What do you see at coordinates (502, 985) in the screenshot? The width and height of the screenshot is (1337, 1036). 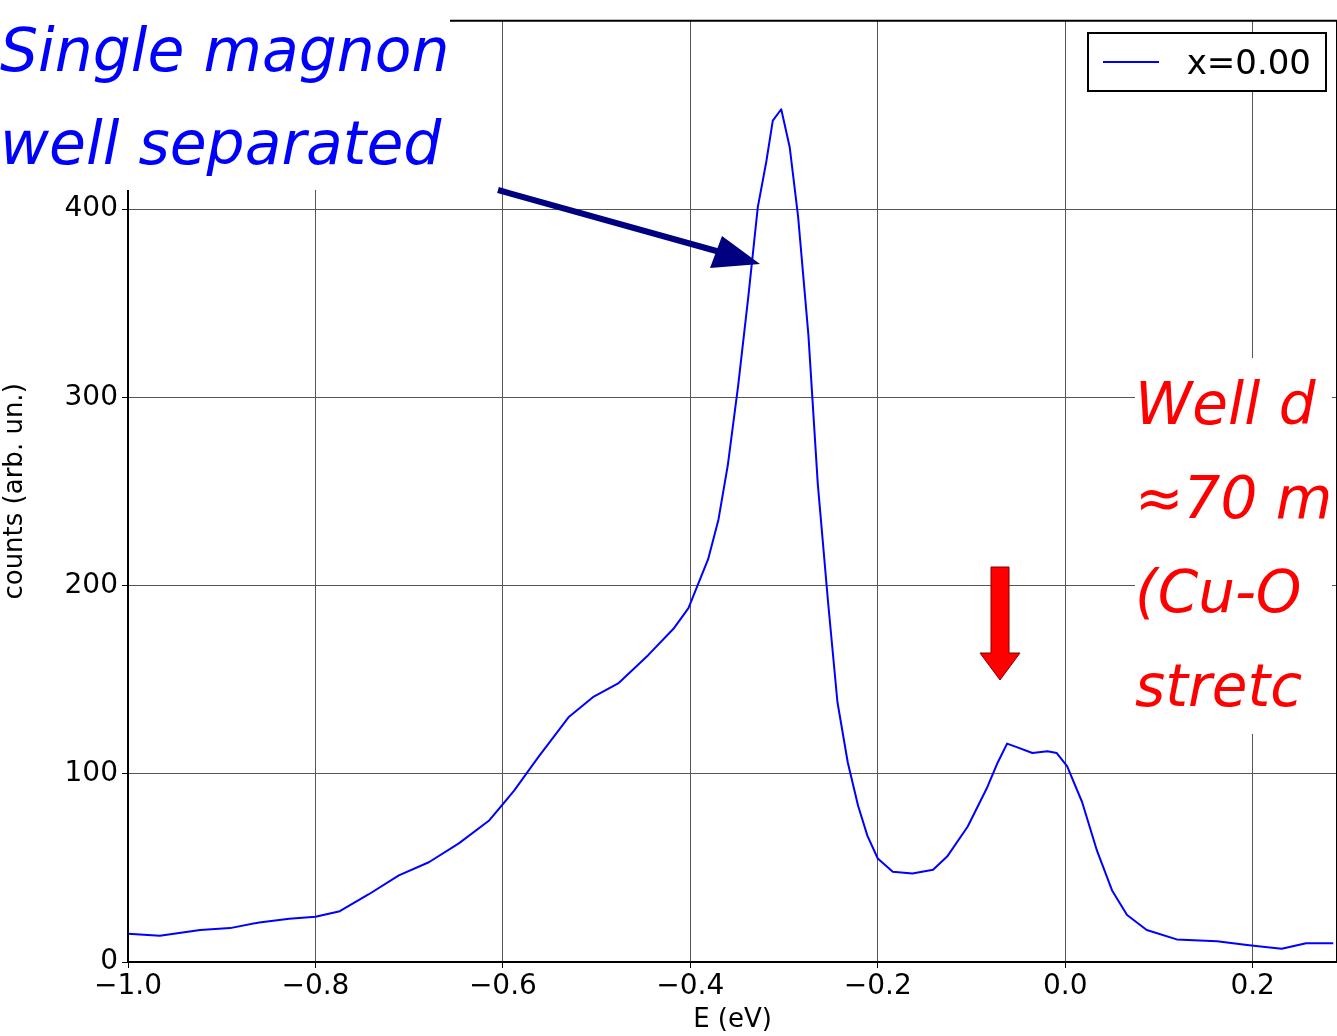 I see `x-tick-label: −0.6` at bounding box center [502, 985].